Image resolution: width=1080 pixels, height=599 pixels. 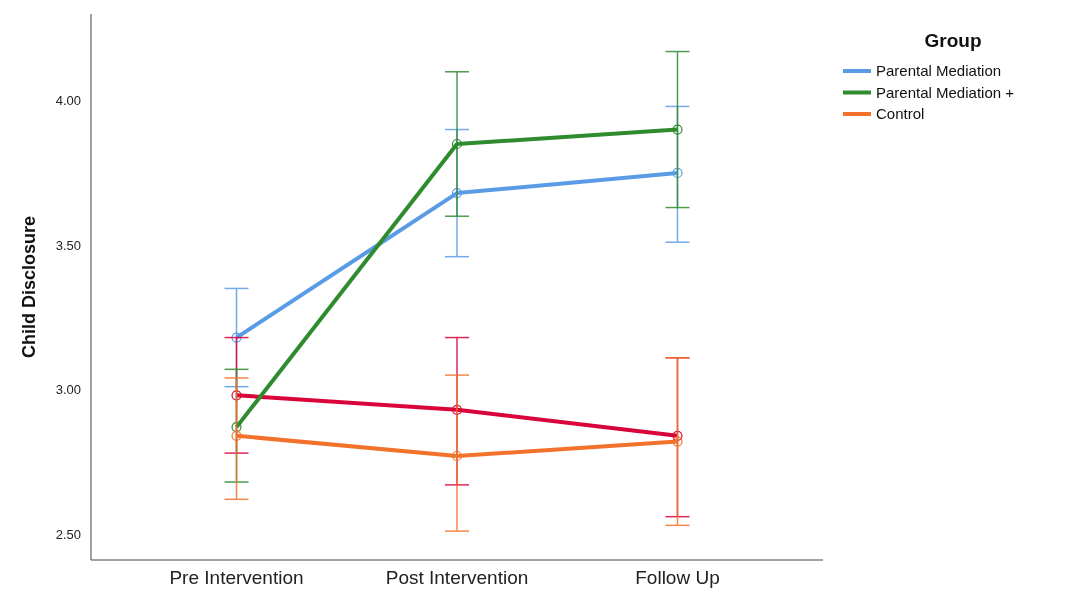 I want to click on y-tick-label: 3.00, so click(x=68, y=390).